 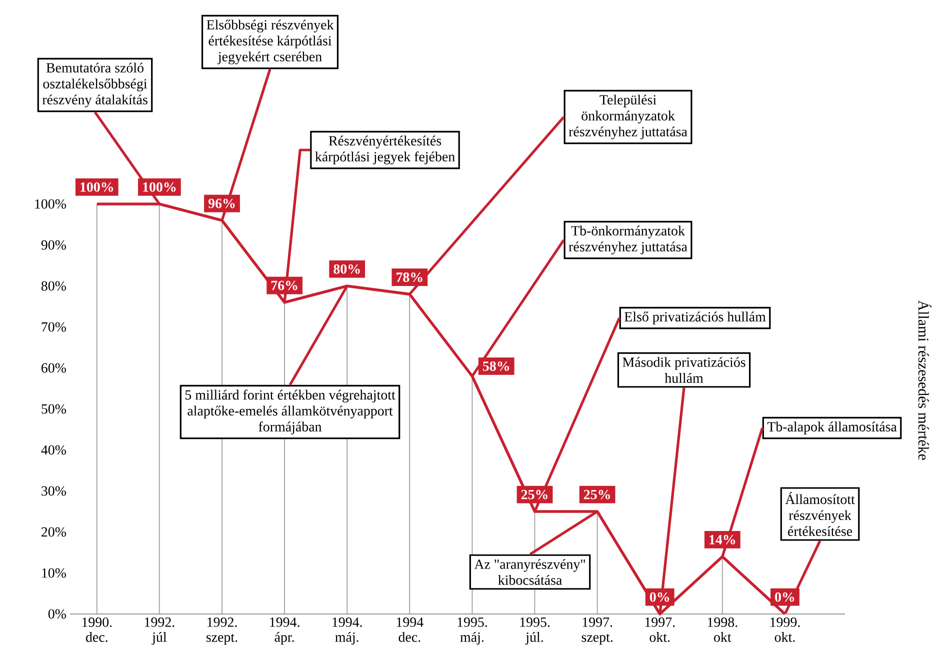 What do you see at coordinates (347, 631) in the screenshot?
I see `x-tick-label: 1994. máj.` at bounding box center [347, 631].